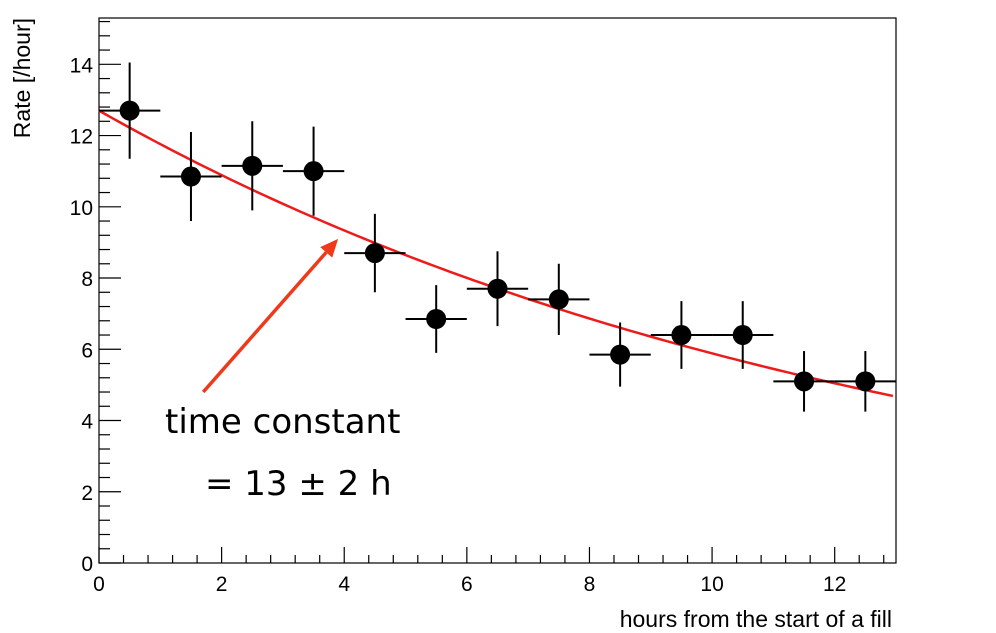 This screenshot has height=633, width=996. What do you see at coordinates (87, 422) in the screenshot?
I see `y-tick-label: 4` at bounding box center [87, 422].